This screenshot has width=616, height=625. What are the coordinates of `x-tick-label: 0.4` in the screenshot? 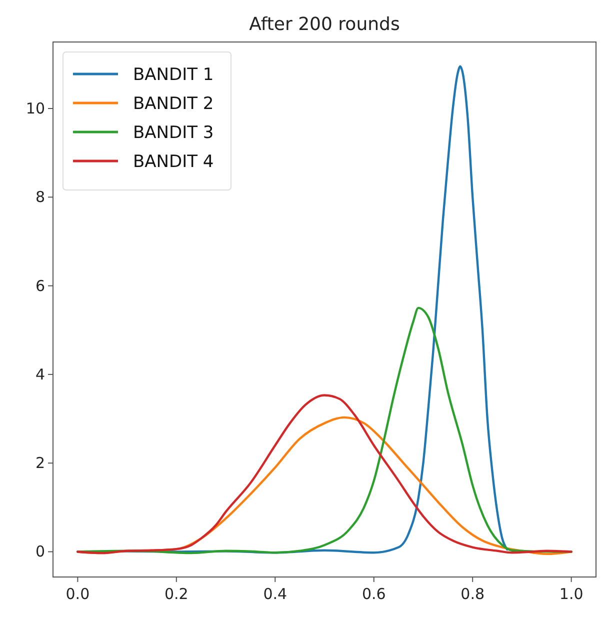 It's located at (275, 594).